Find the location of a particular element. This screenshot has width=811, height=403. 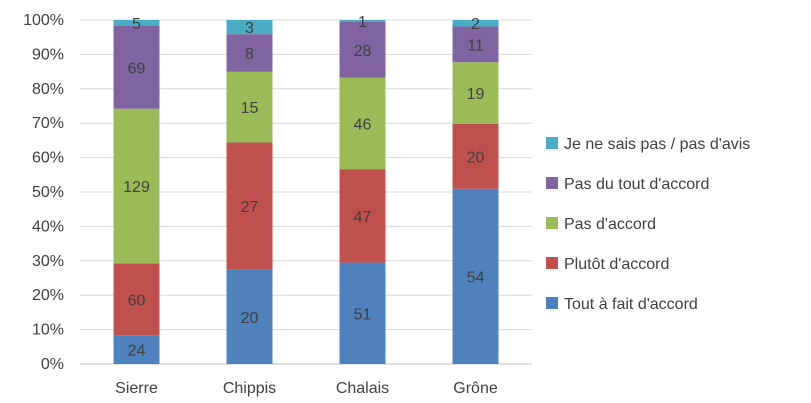

y-tick-label: 80% is located at coordinates (48, 89).